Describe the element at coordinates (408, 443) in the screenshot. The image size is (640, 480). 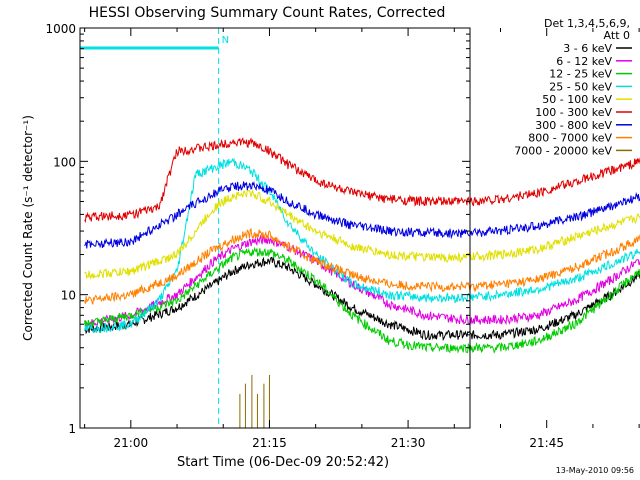
I see `x-tick-label: 21:30` at that location.